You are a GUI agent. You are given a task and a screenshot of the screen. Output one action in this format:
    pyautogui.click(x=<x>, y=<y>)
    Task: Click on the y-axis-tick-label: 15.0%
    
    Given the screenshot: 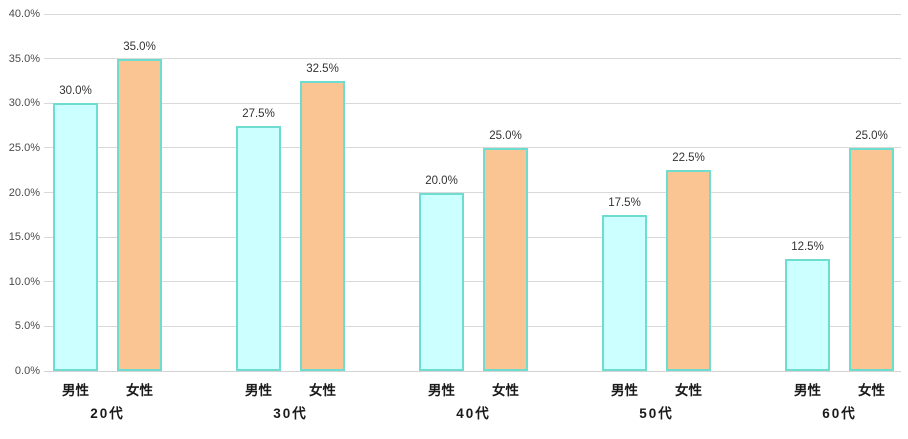 What is the action you would take?
    pyautogui.click(x=24, y=237)
    